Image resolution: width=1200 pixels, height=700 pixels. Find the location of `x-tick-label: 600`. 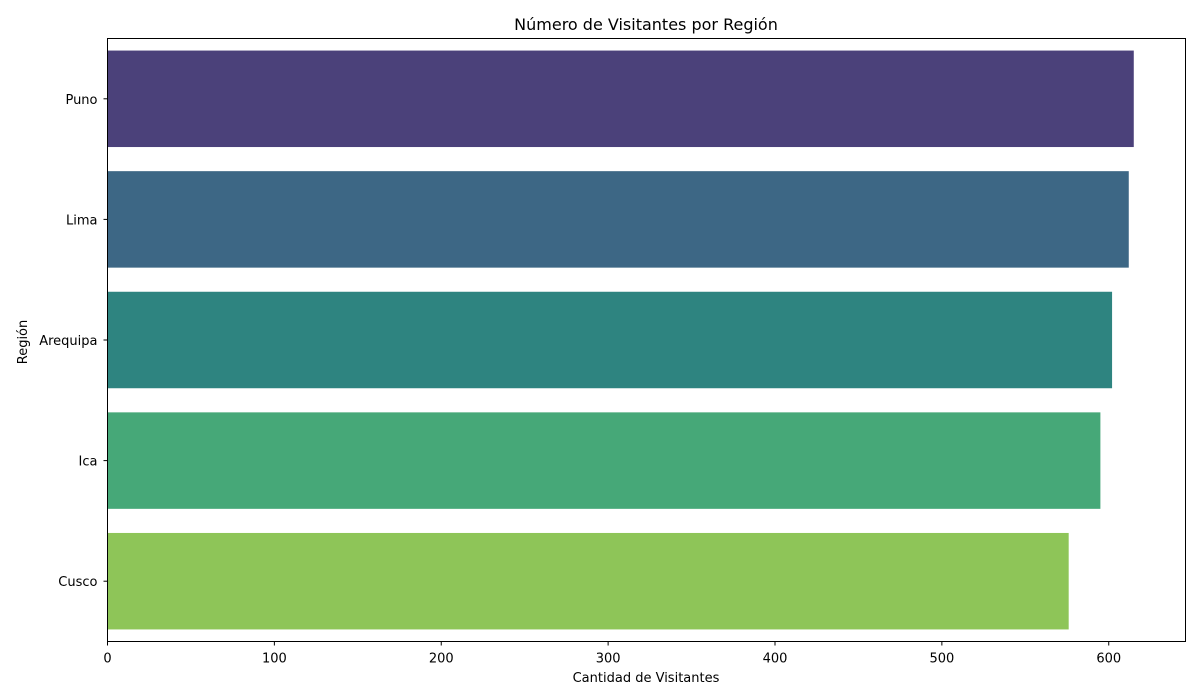

x-tick-label: 600 is located at coordinates (1108, 659).